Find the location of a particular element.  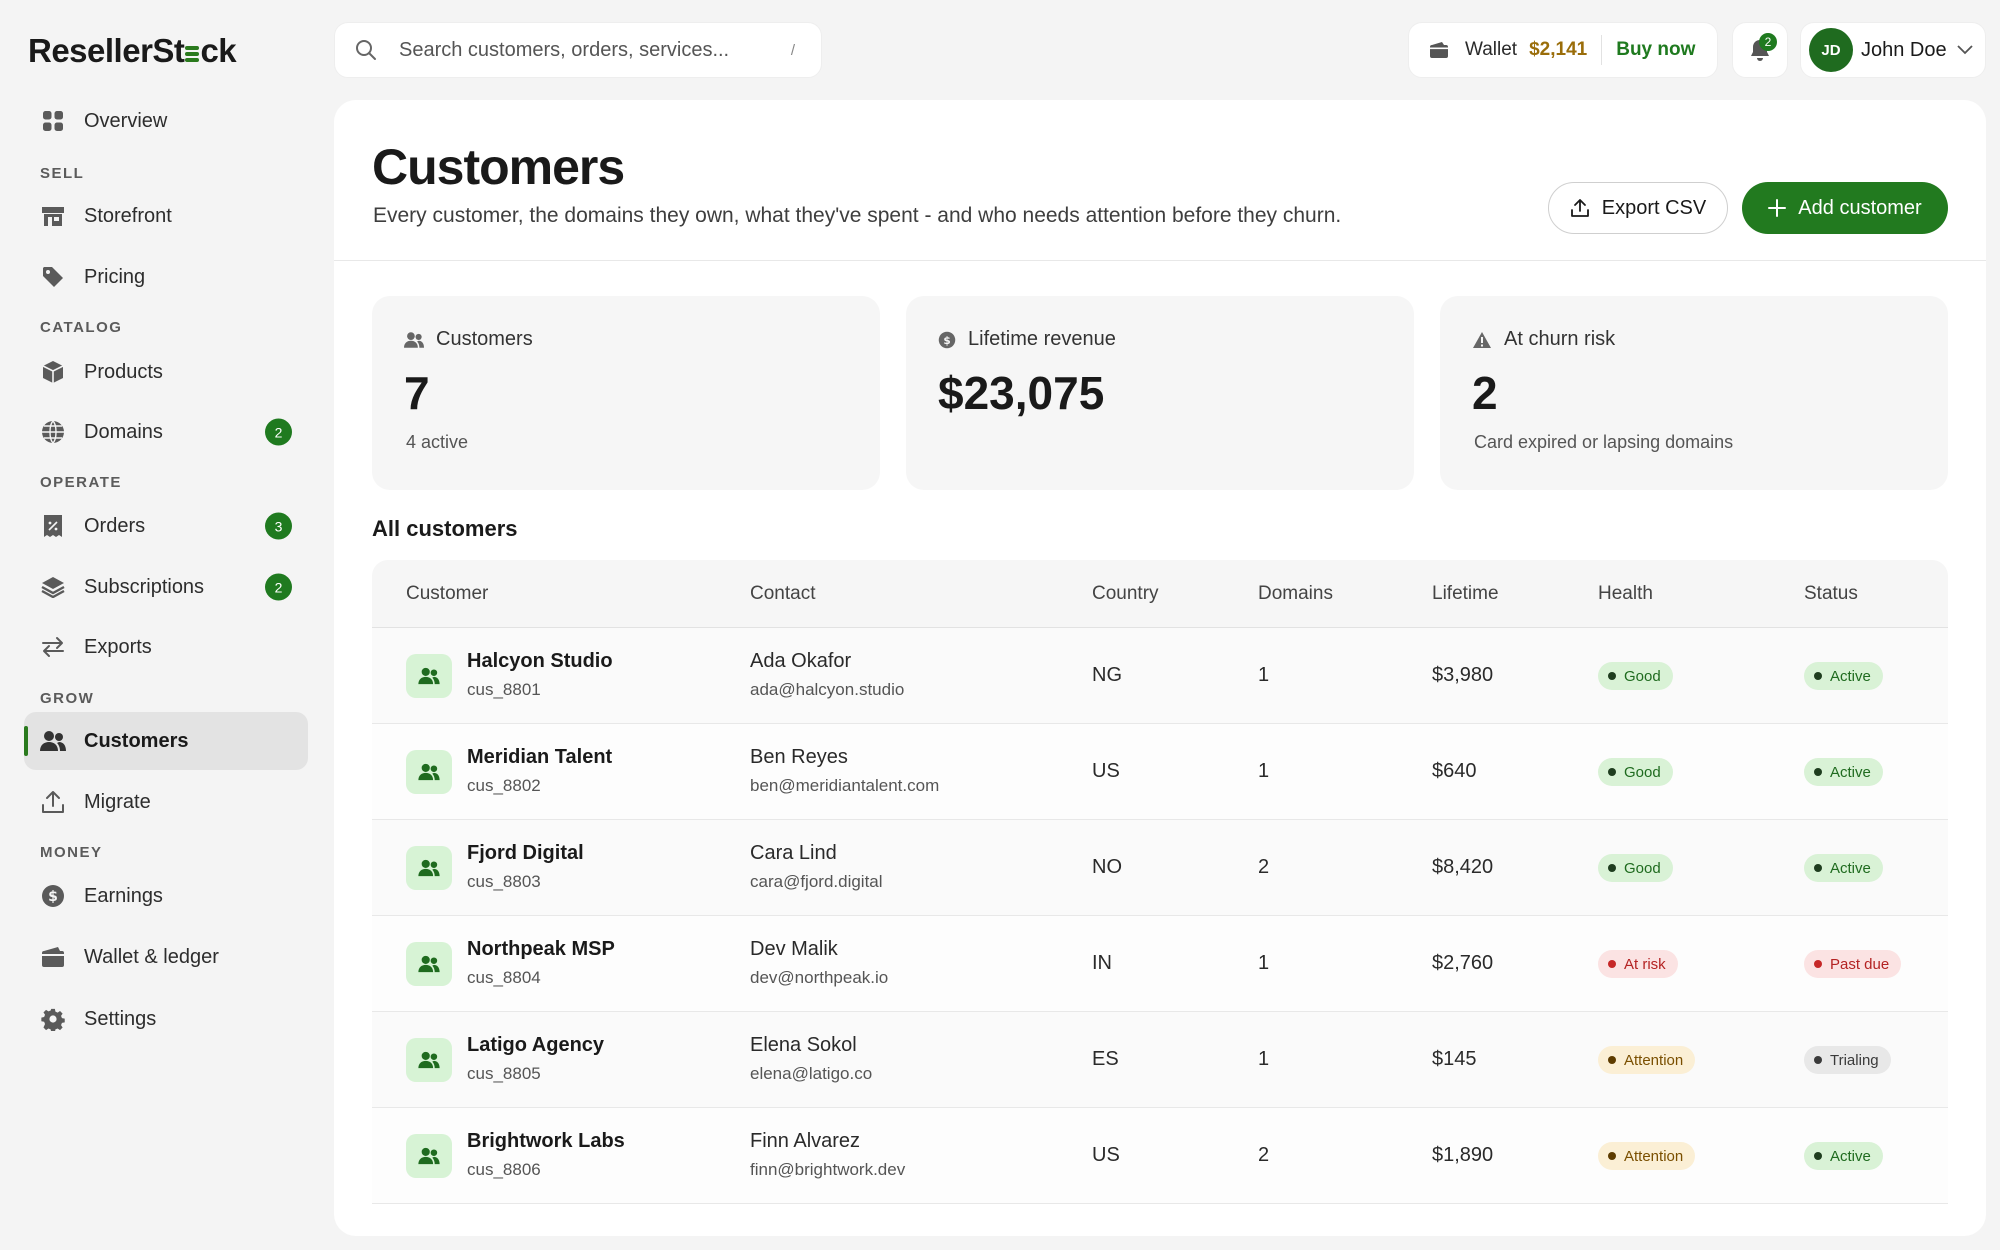

sidebar-item-storefront: Storefront is located at coordinates (166, 216).